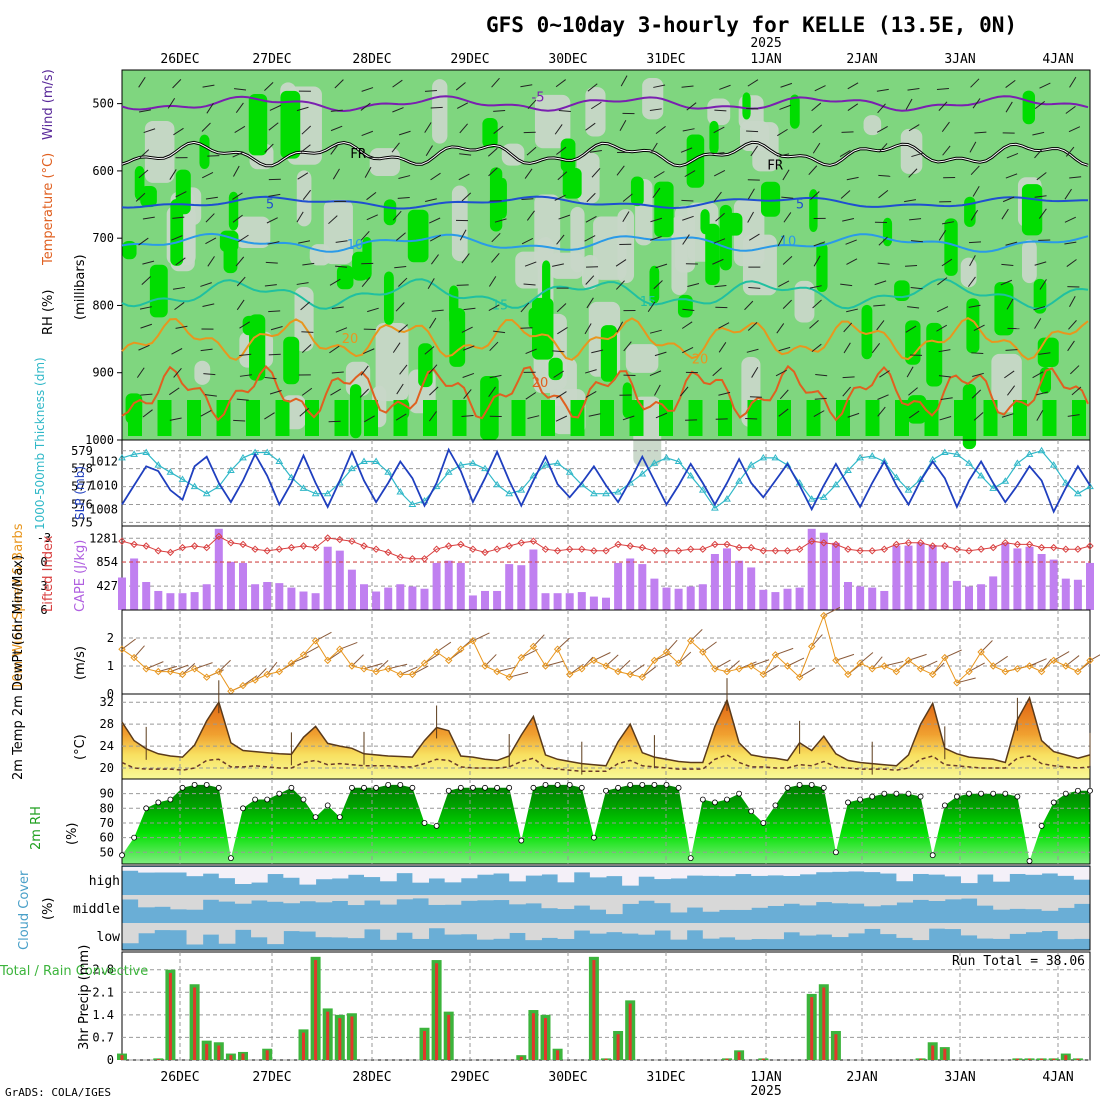 The width and height of the screenshot is (1100, 1100). What do you see at coordinates (109, 937) in the screenshot?
I see `cloud-level-label: low` at bounding box center [109, 937].